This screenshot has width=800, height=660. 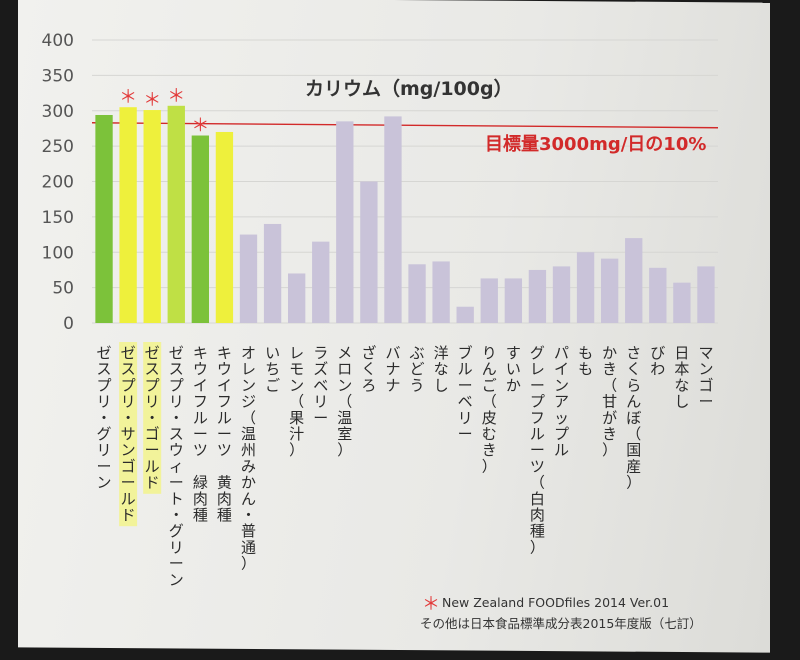 I want to click on category-label: 日本なし, so click(x=681, y=377).